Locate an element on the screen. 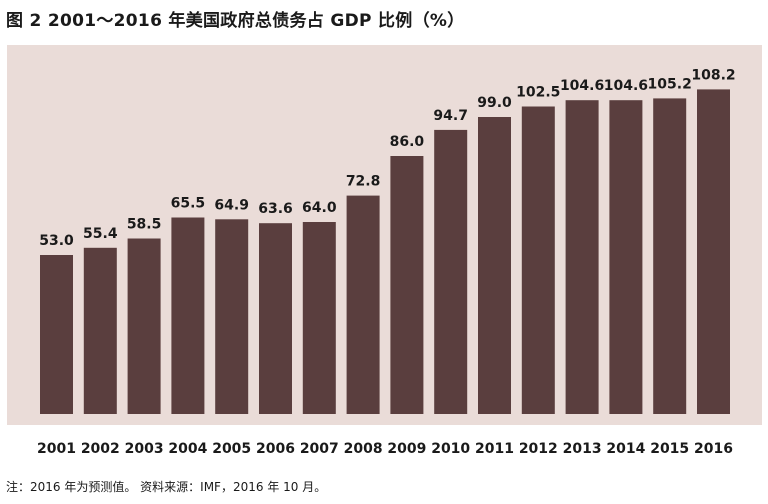  x-tick-2014: 2014 is located at coordinates (625, 449).